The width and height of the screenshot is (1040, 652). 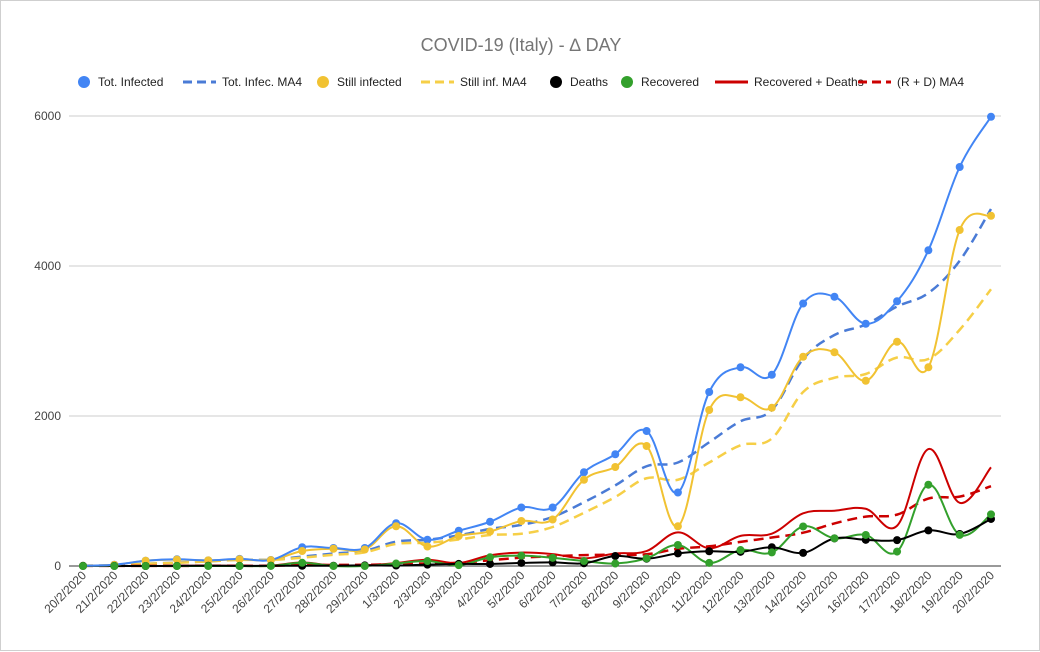 What do you see at coordinates (47, 266) in the screenshot?
I see `y-tick-label: 4000` at bounding box center [47, 266].